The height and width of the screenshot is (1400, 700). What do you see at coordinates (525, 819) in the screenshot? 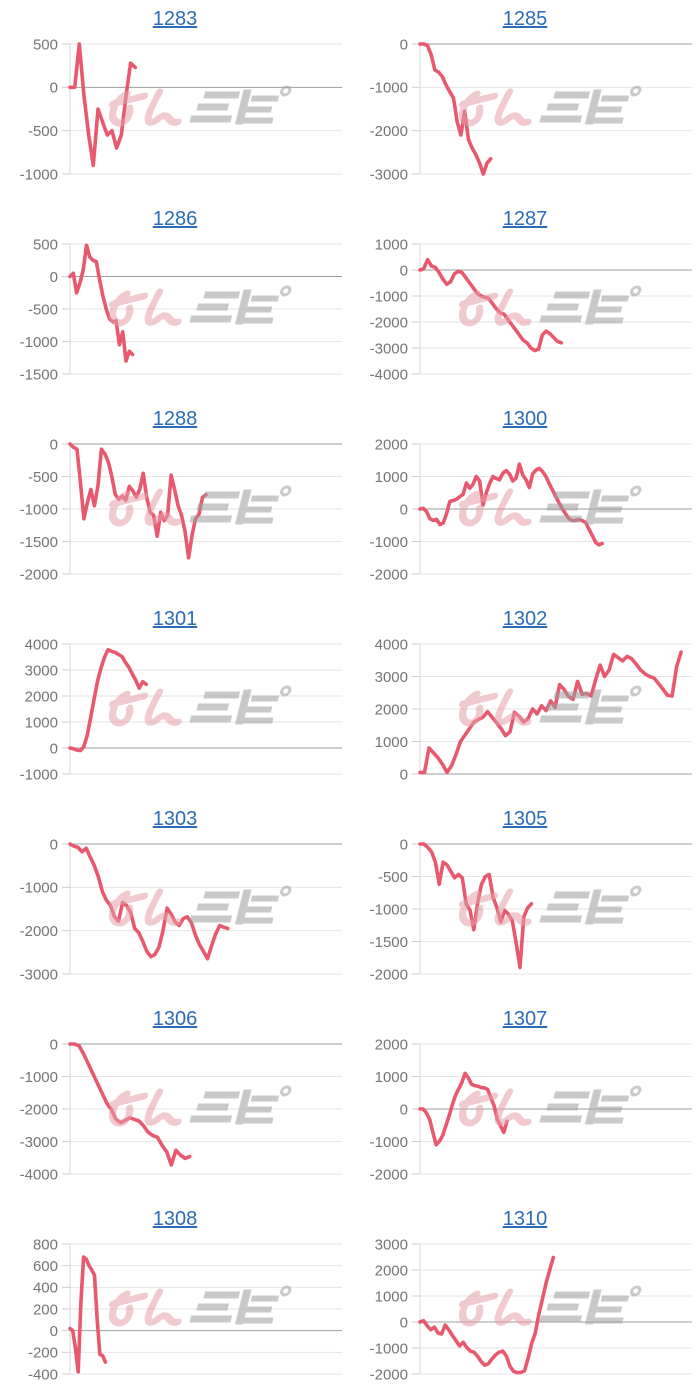
I see `machine-number-link: 1305` at bounding box center [525, 819].